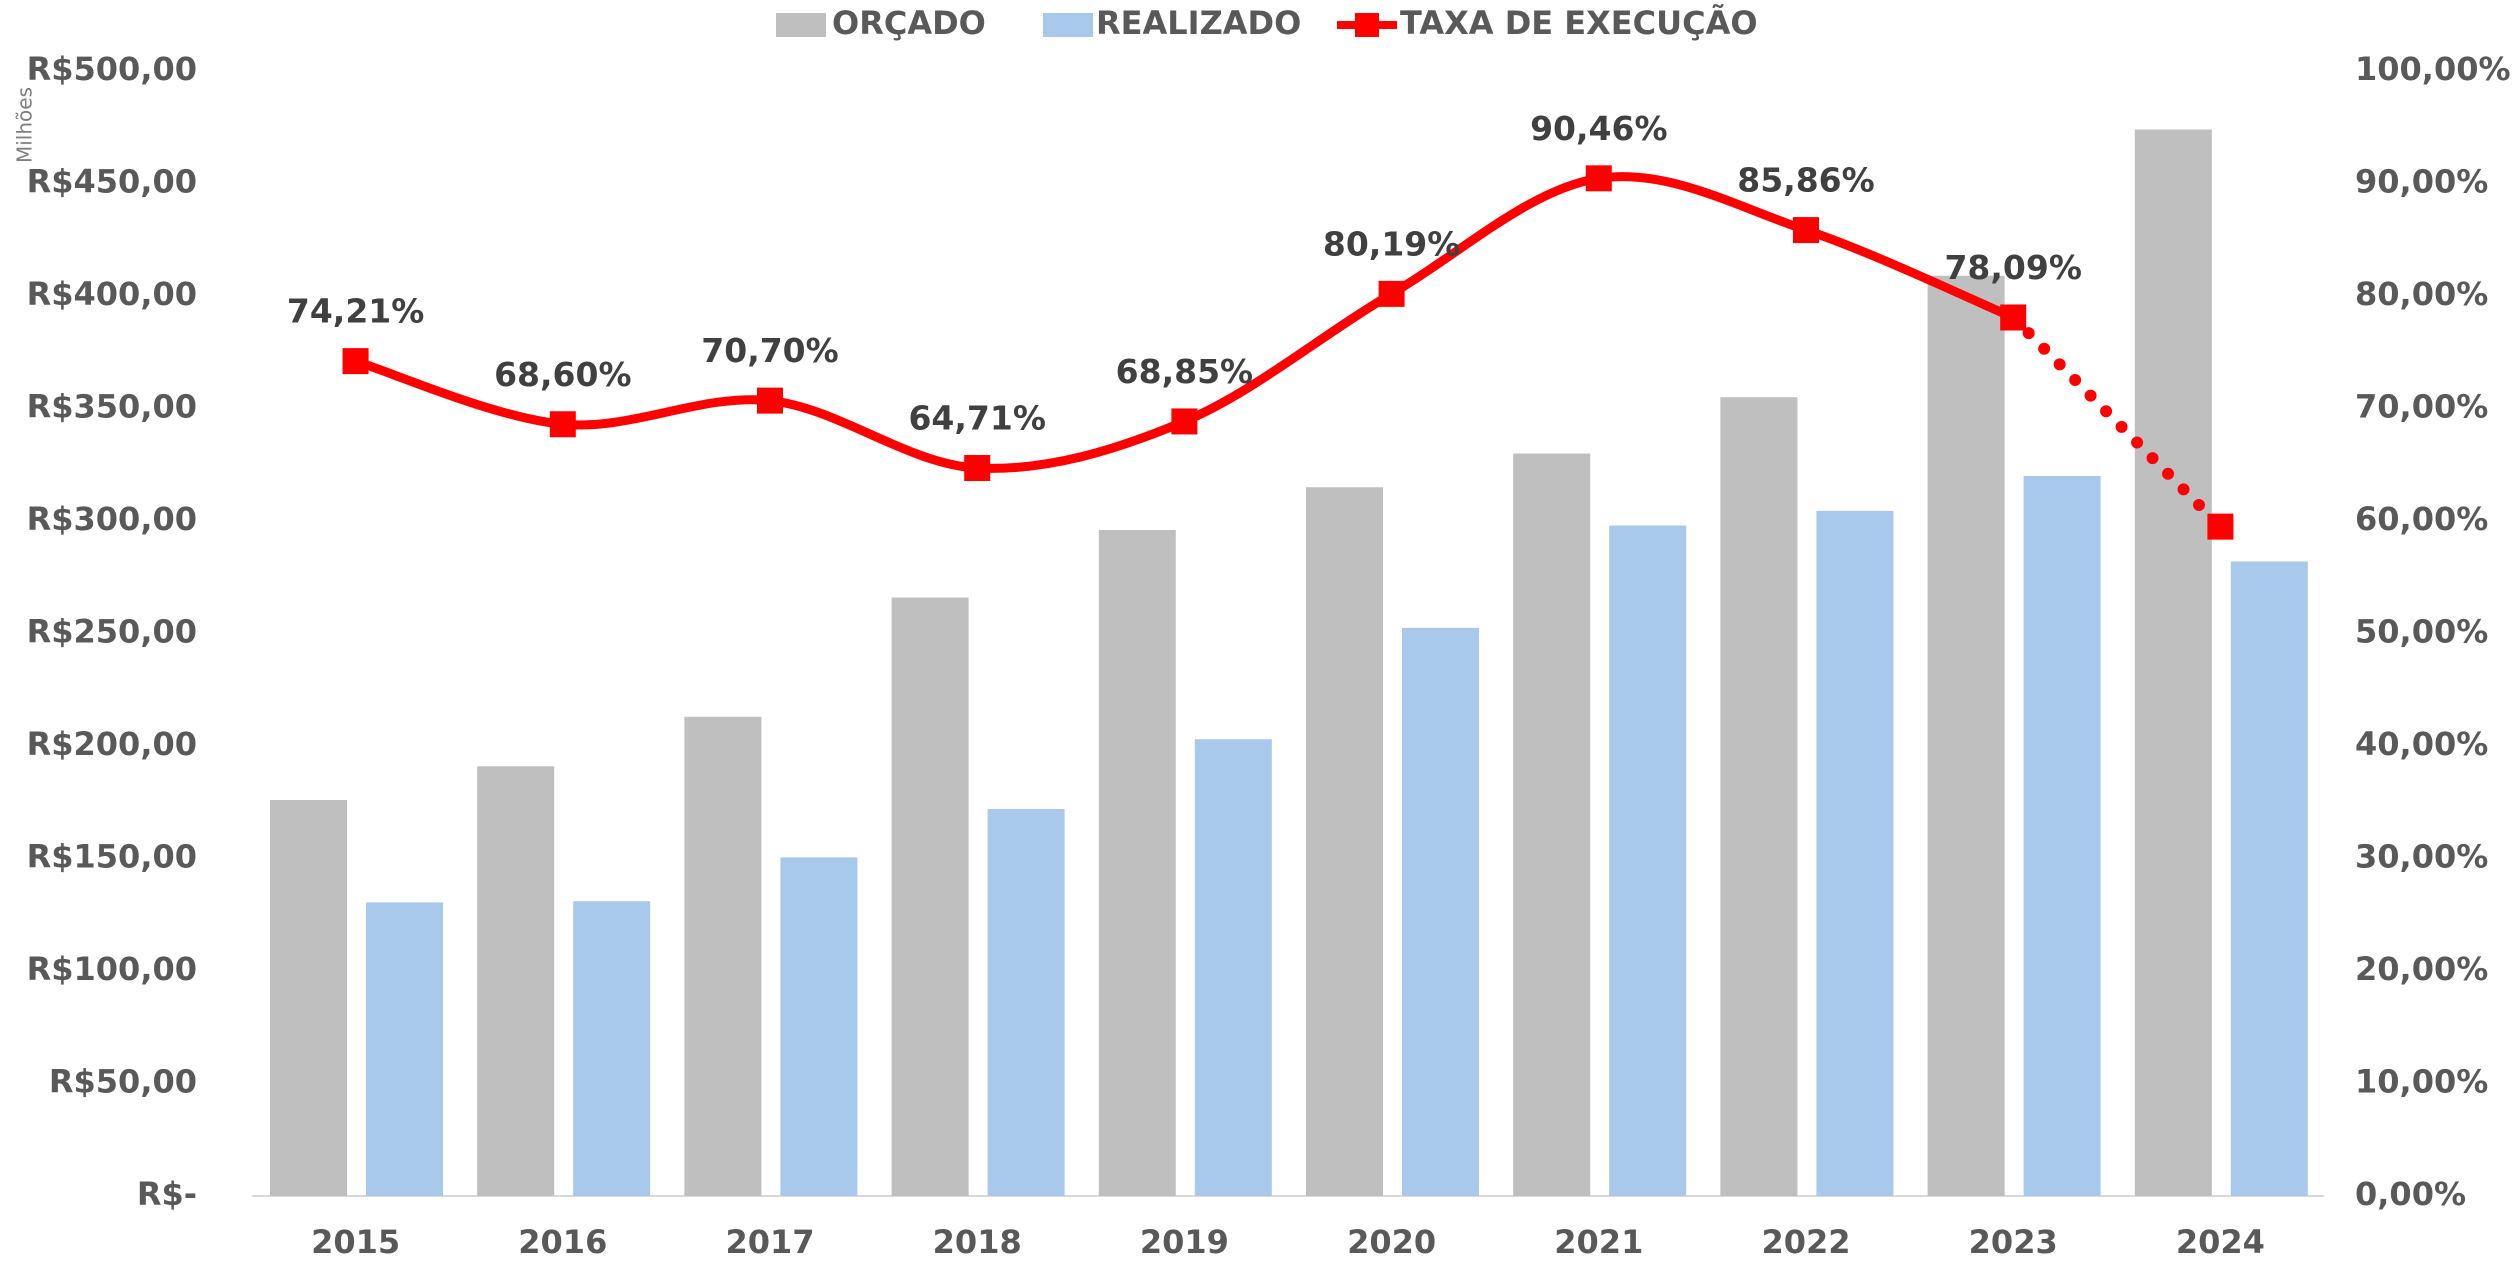  Describe the element at coordinates (2117, 422) in the screenshot. I see `line-projection` at that location.